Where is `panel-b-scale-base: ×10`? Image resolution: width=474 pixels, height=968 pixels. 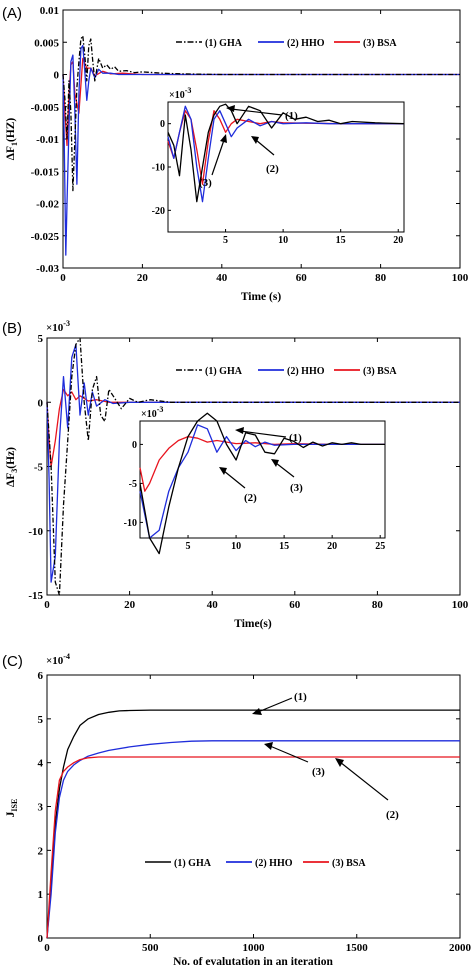 panel-b-scale-base: ×10 is located at coordinates (55, 328).